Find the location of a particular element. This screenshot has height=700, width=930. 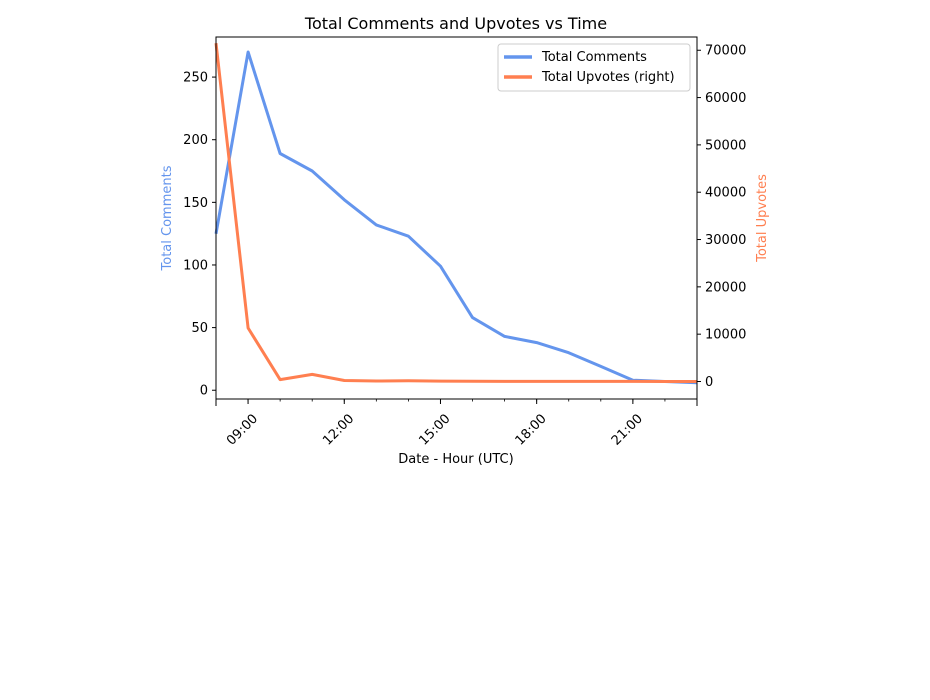

left-tick-label: 0 is located at coordinates (204, 391).